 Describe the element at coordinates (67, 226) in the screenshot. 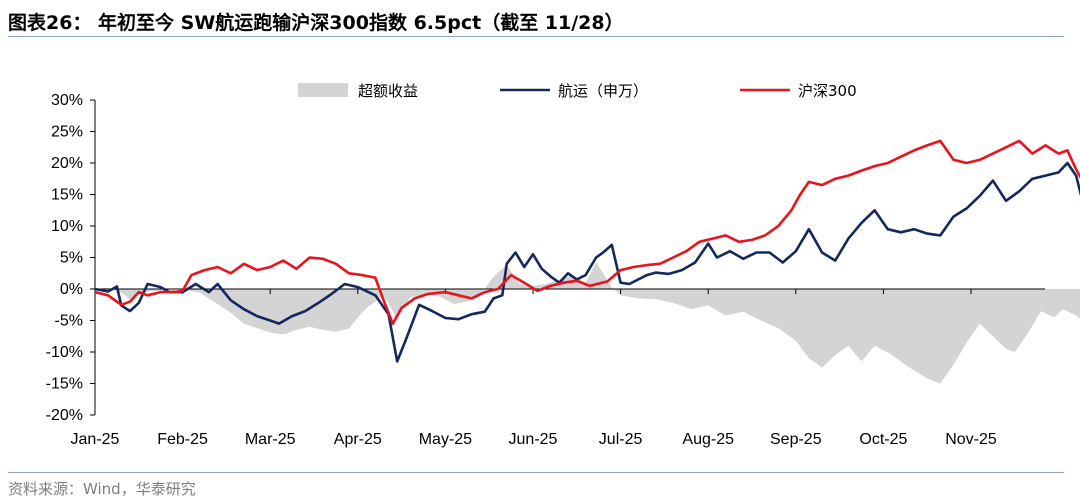

I see `y-tick-label: 10%` at that location.